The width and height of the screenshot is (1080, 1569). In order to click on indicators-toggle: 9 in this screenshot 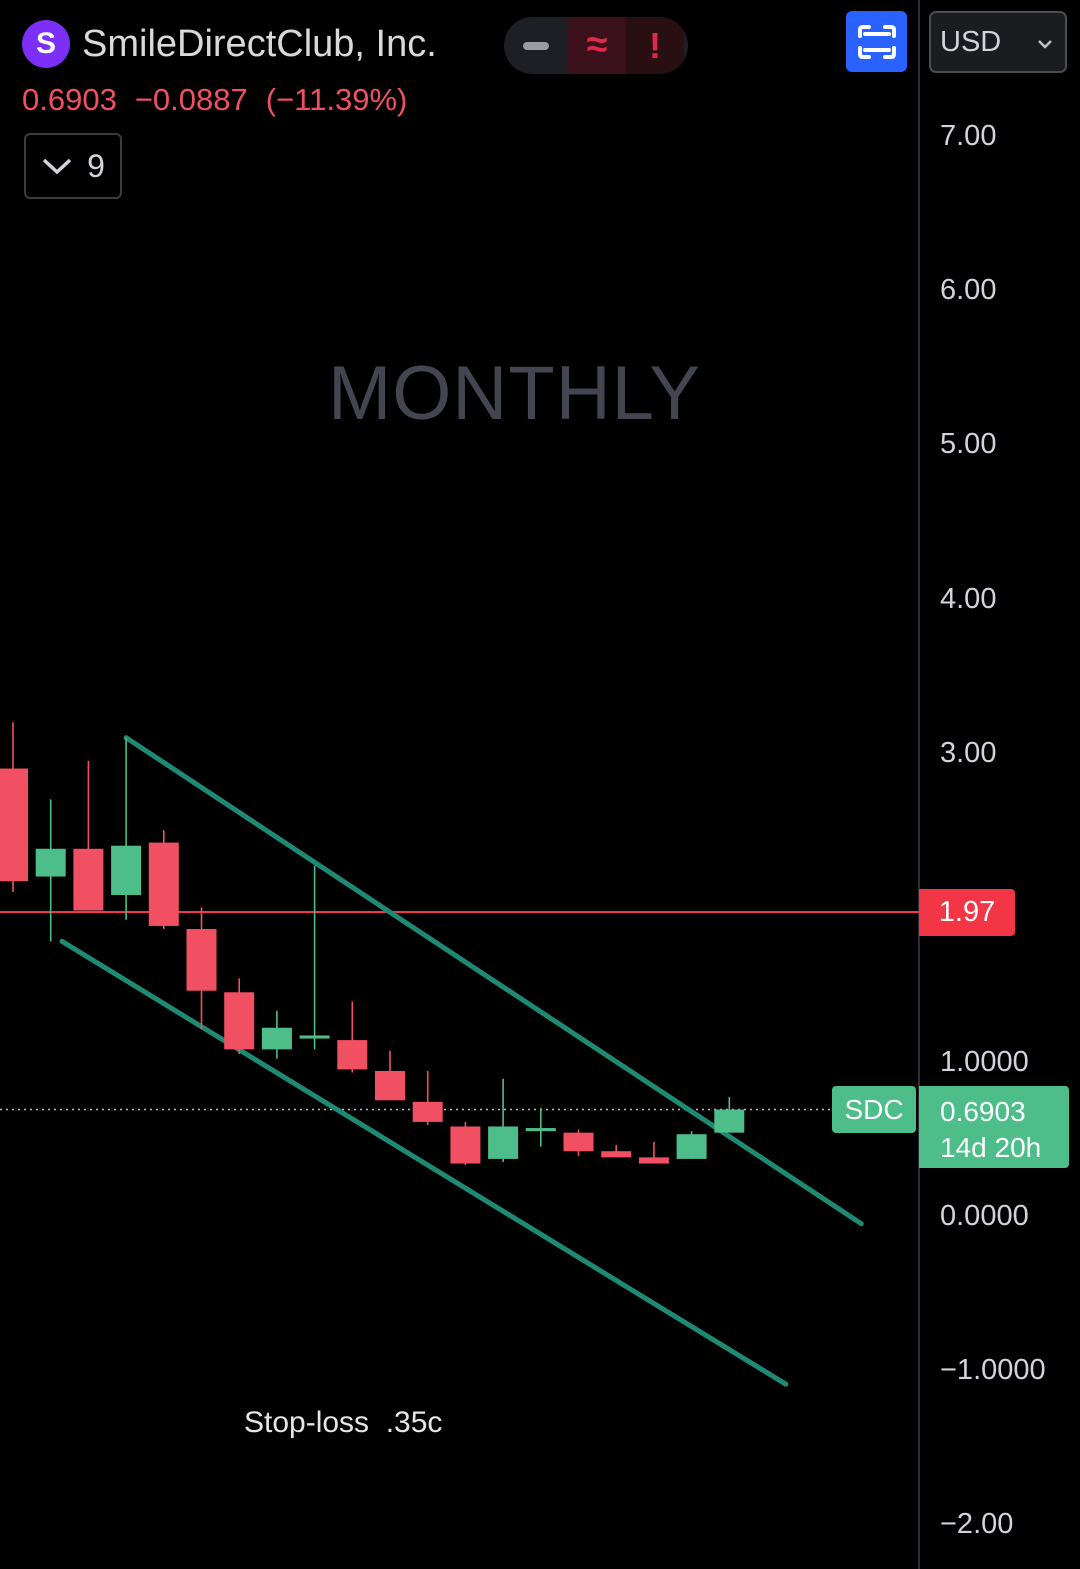, I will do `click(73, 166)`.